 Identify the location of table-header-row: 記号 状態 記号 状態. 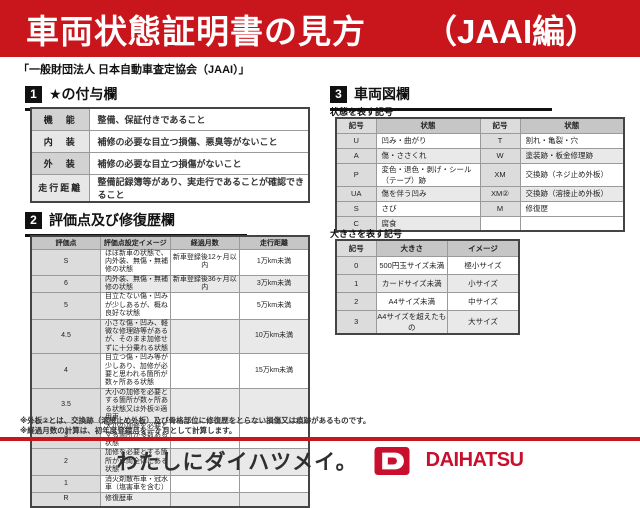
(480, 125).